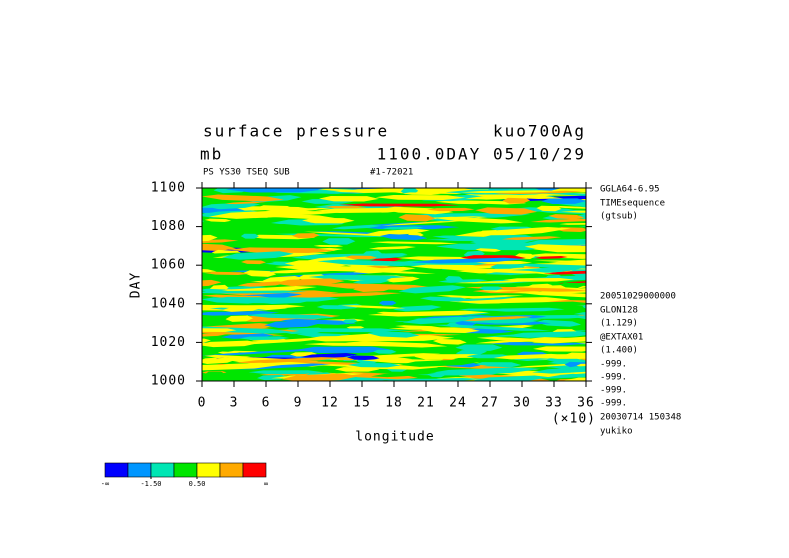  What do you see at coordinates (621, 338) in the screenshot?
I see `side-note: @EXTAX01` at bounding box center [621, 338].